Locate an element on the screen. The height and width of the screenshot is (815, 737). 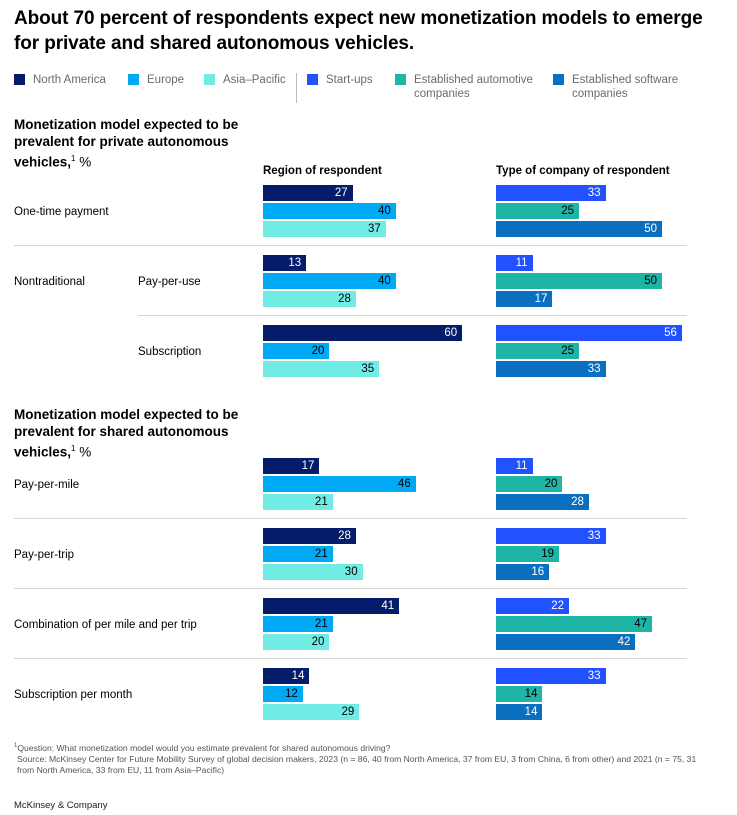
bar-subscription-per-month-startups-value-label: 33 is located at coordinates (594, 676).